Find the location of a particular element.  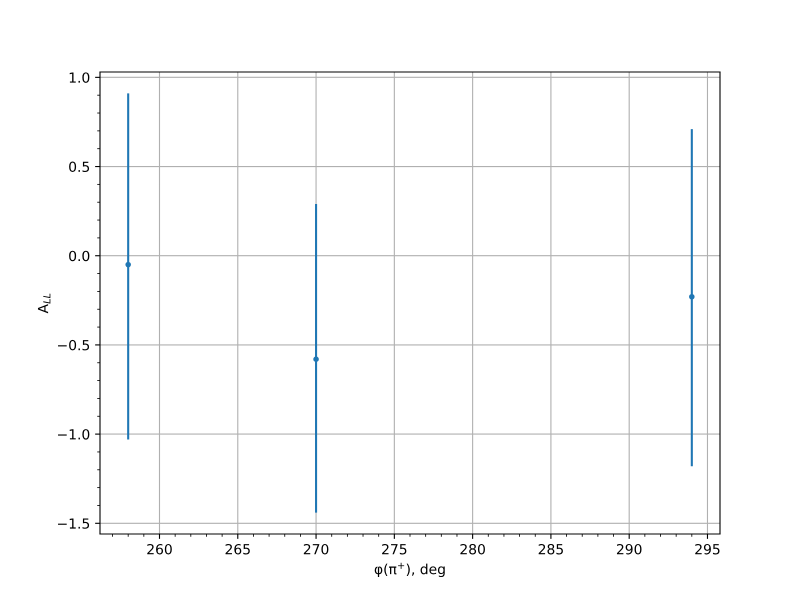

y-tick-label: −0.5 is located at coordinates (74, 345).